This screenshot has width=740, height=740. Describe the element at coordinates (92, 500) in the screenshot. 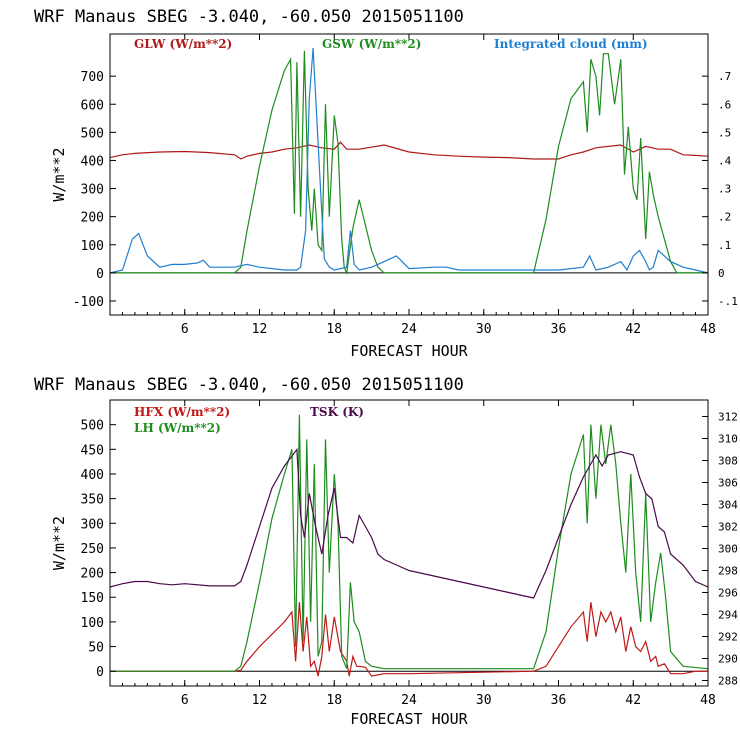

I see `bottom-y-tick-label: 350` at that location.